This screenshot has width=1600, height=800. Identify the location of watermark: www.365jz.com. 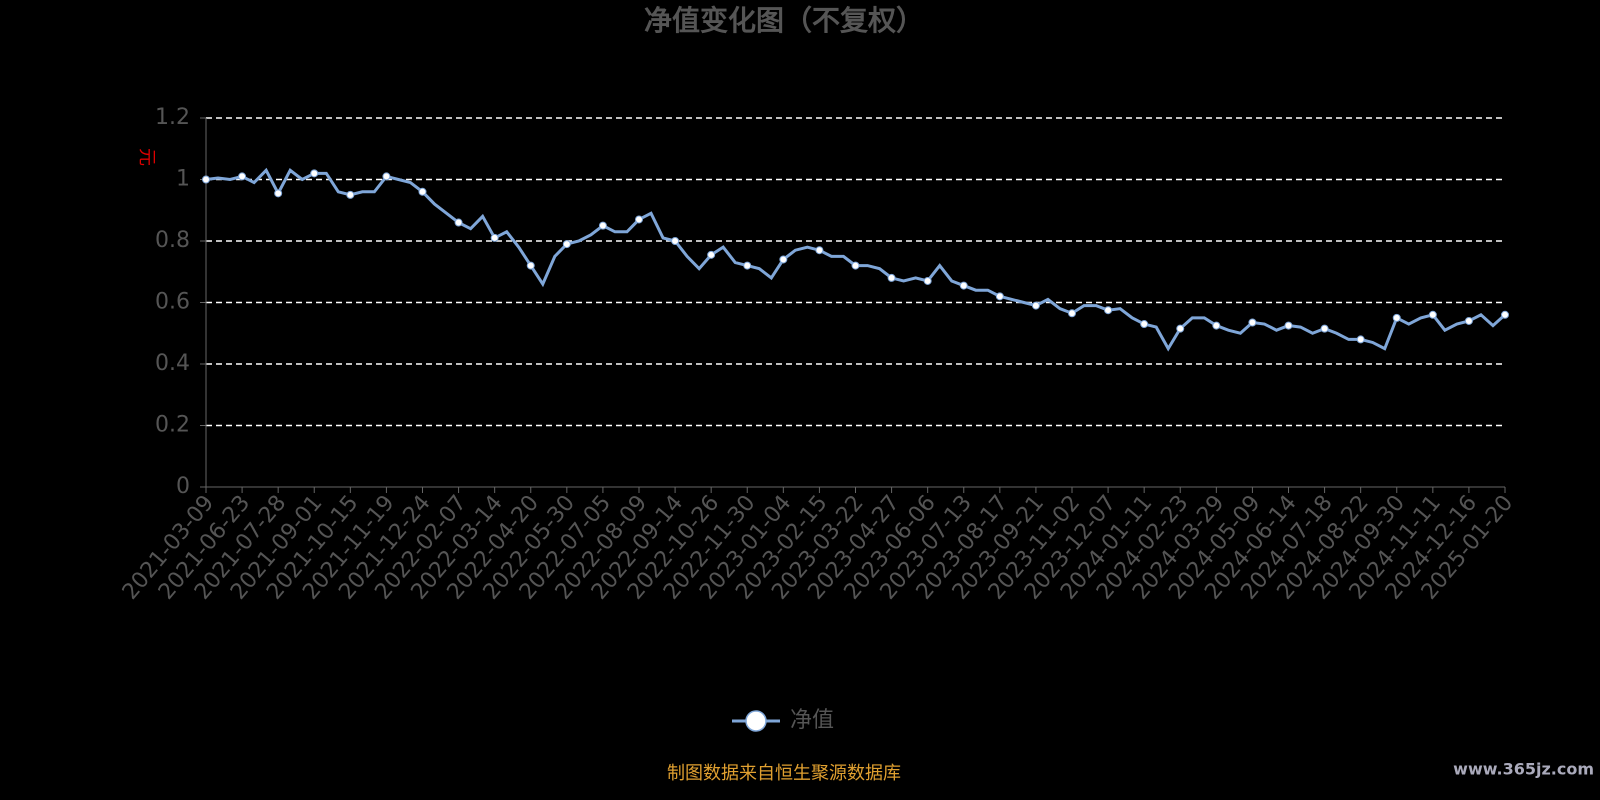
(1523, 769).